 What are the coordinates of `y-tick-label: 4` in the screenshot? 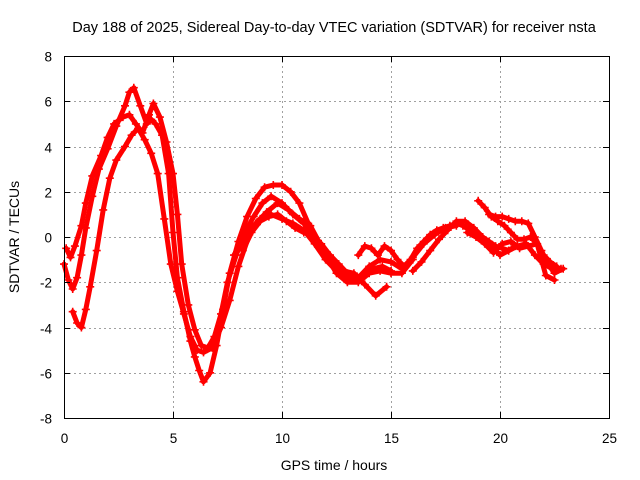 It's located at (48, 148).